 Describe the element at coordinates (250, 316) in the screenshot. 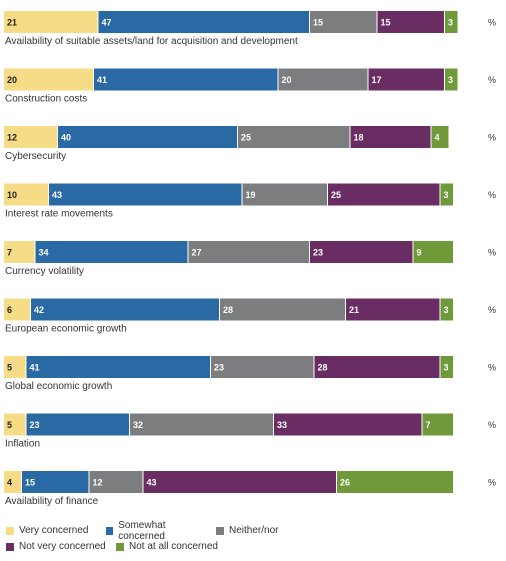

I see `bar-group-european-economic-growth: 6 42 28 21 3 % European economic growth` at that location.